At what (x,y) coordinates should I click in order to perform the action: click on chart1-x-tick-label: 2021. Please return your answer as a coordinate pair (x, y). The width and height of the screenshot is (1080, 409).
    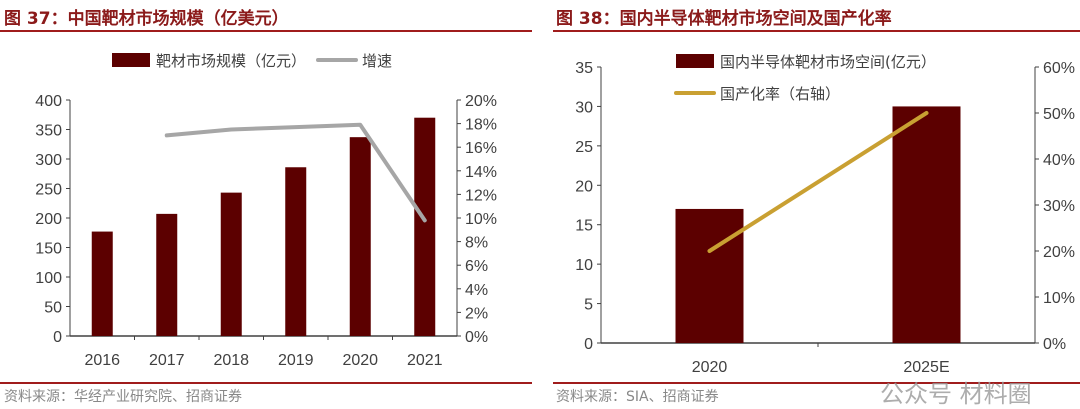
    Looking at the image, I should click on (425, 360).